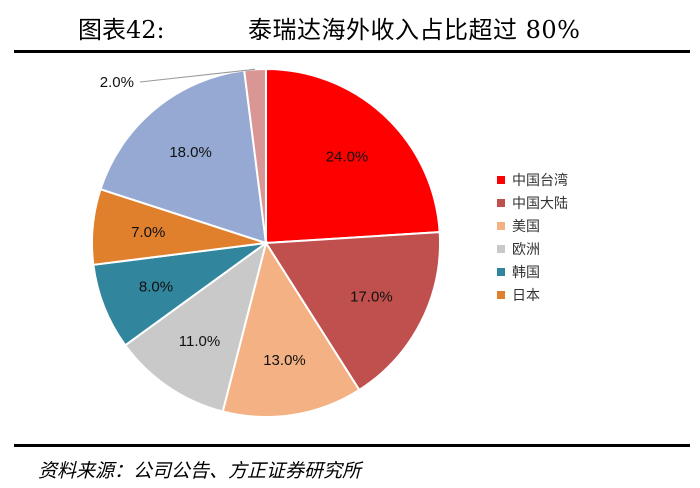 This screenshot has height=488, width=700. I want to click on figure-number: 图表42:, so click(121, 30).